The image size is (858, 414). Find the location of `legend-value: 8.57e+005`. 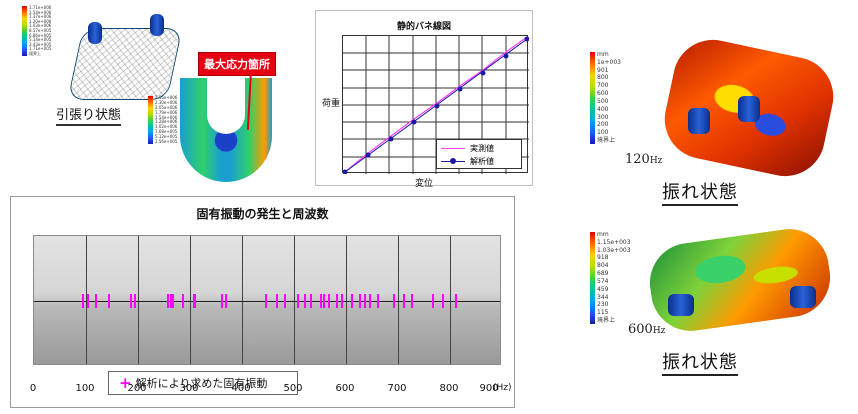

legend-value: 8.57e+005 is located at coordinates (40, 30).